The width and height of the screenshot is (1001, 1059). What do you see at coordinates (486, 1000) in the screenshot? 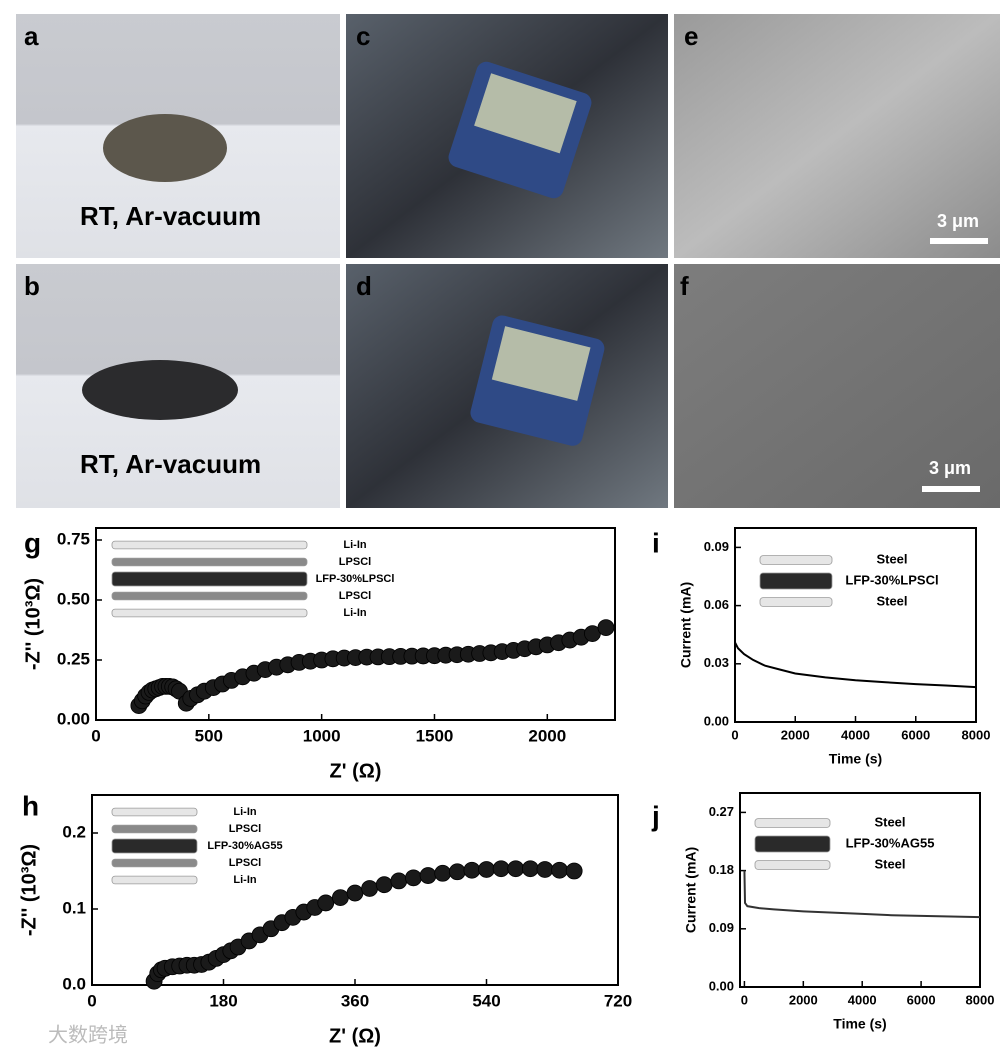
I see `x-tick-label: 540` at bounding box center [486, 1000].